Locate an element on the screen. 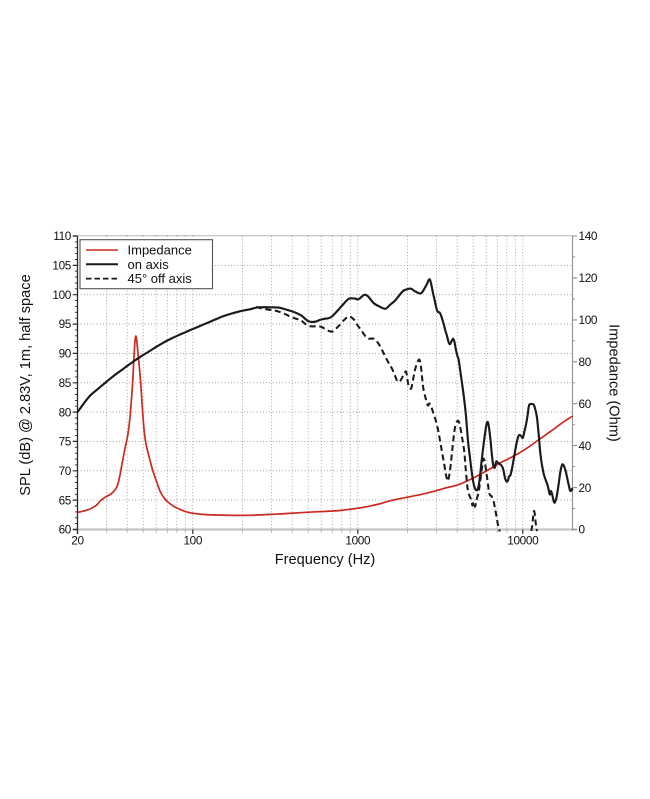  svg-text: Impedance (Ohm) is located at coordinates (613, 383).